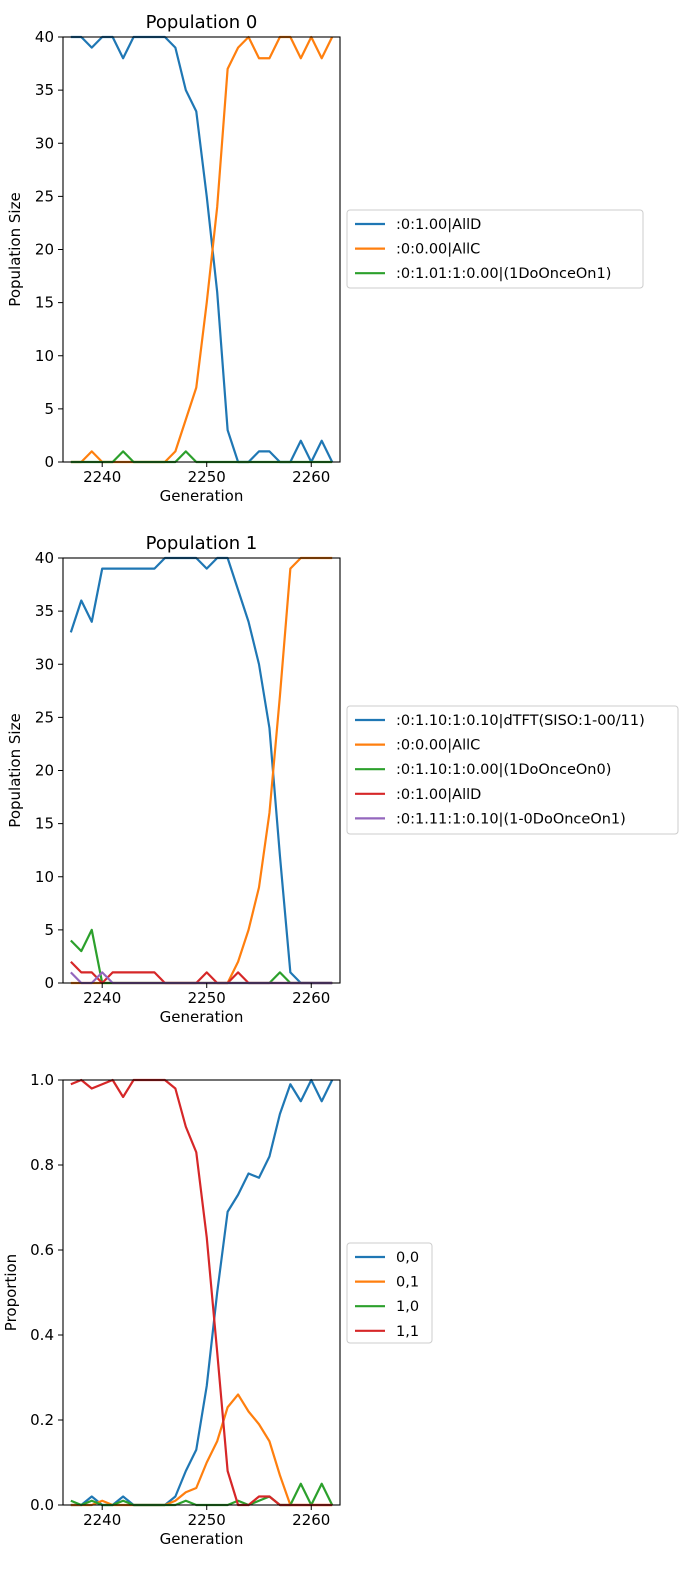 Image resolution: width=696 pixels, height=1578 pixels. What do you see at coordinates (407, 1332) in the screenshot?
I see `legend-label-3: 1,1` at bounding box center [407, 1332].